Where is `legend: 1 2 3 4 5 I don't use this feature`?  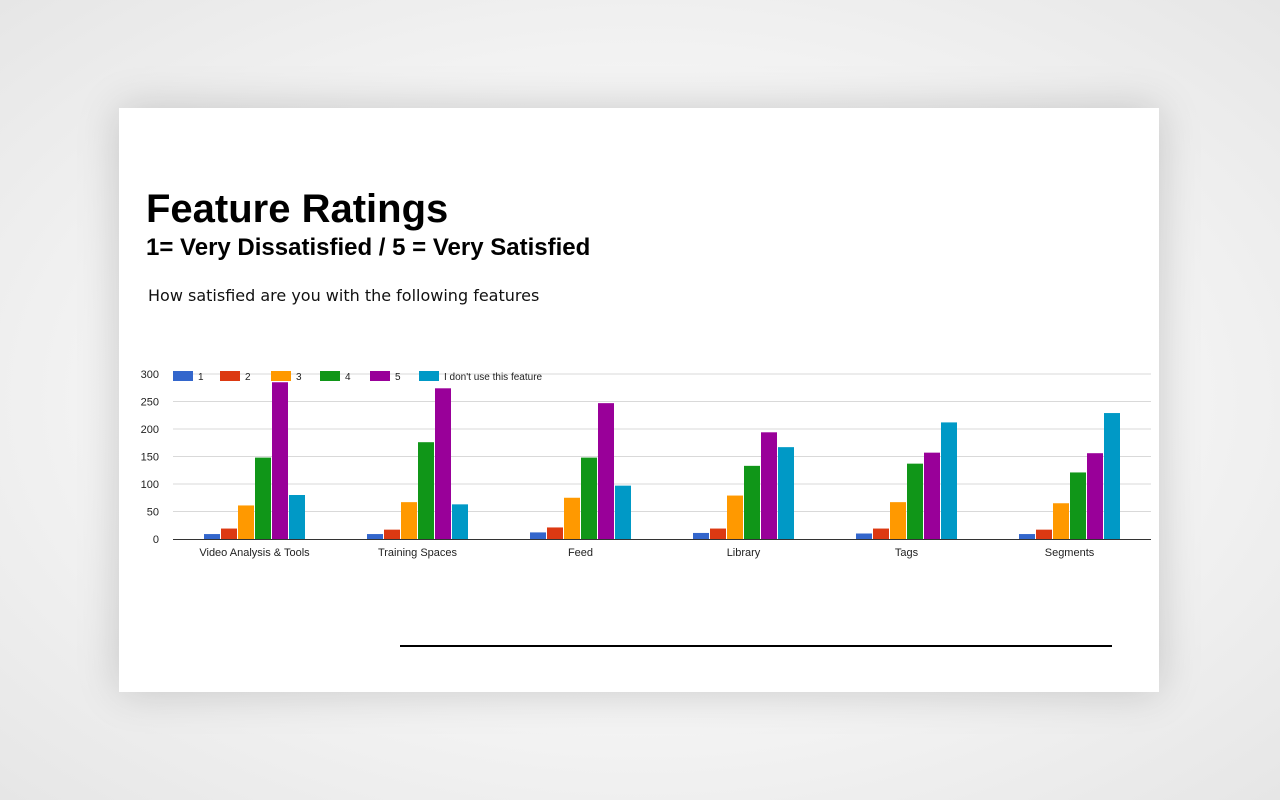 legend: 1 2 3 4 5 I don't use this feature is located at coordinates (358, 377).